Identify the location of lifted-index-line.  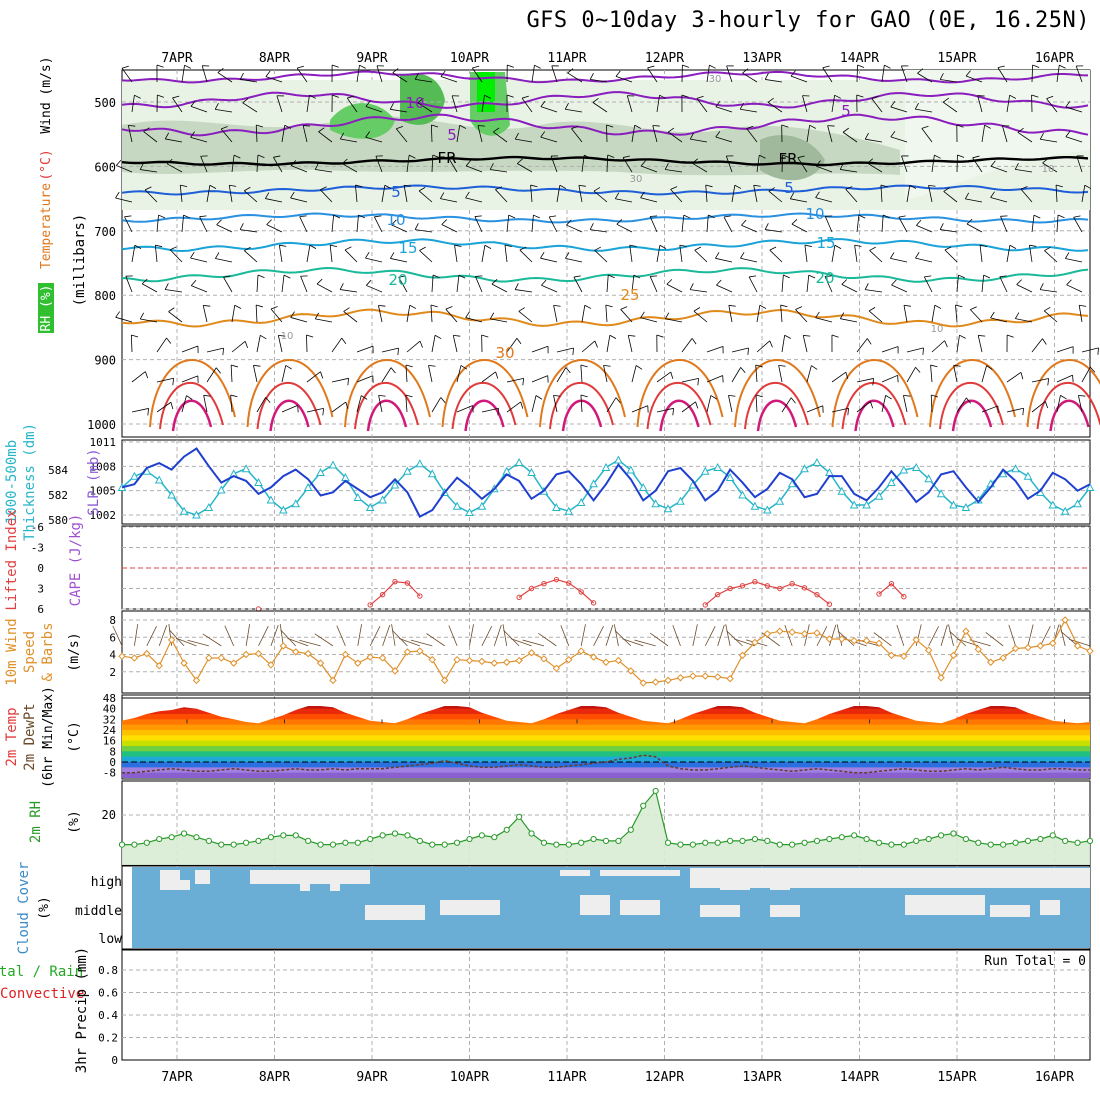
(891, 590).